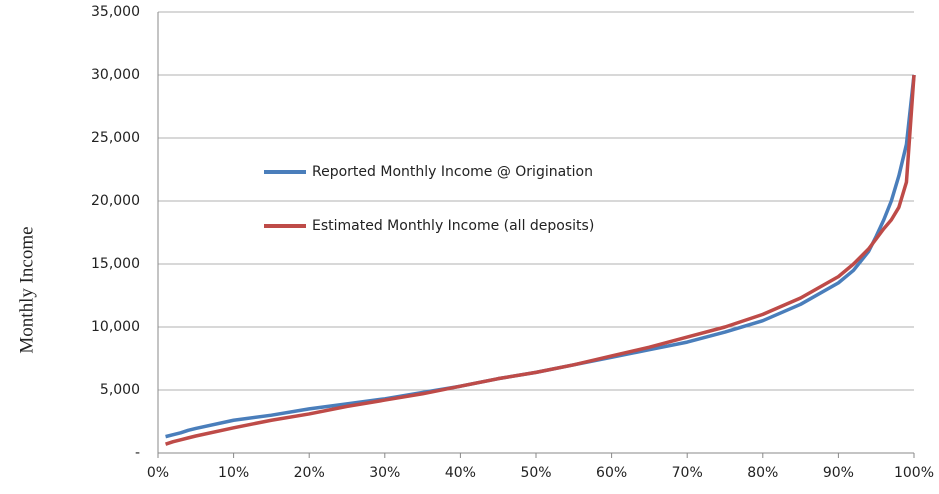 The image size is (939, 494). Describe the element at coordinates (115, 12) in the screenshot. I see `y-tick-label: 35,000` at that location.